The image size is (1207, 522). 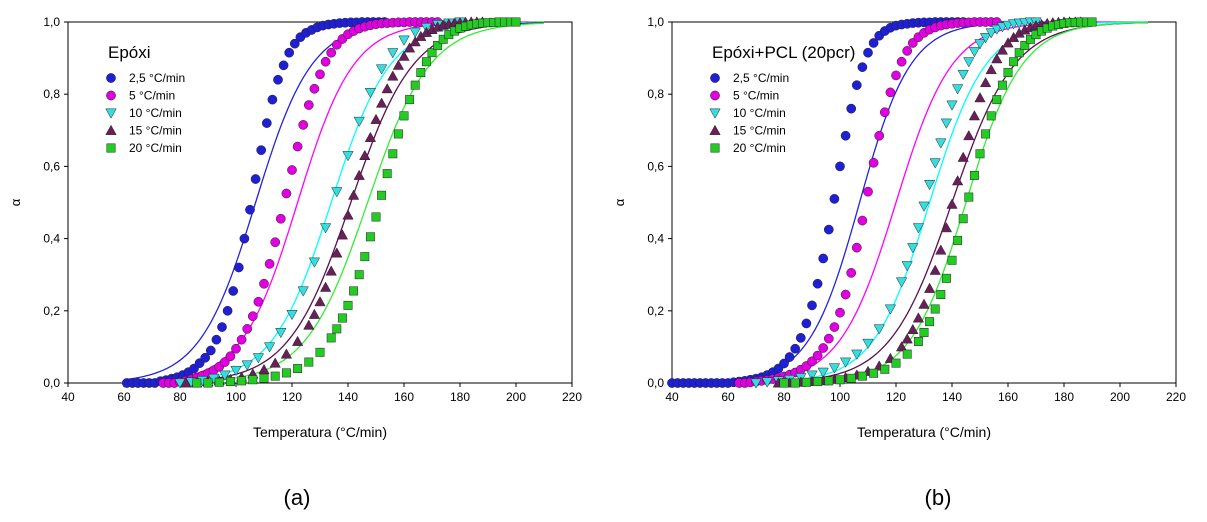 I want to click on chart-a-y-tick-label: 0,0, so click(x=51, y=383).